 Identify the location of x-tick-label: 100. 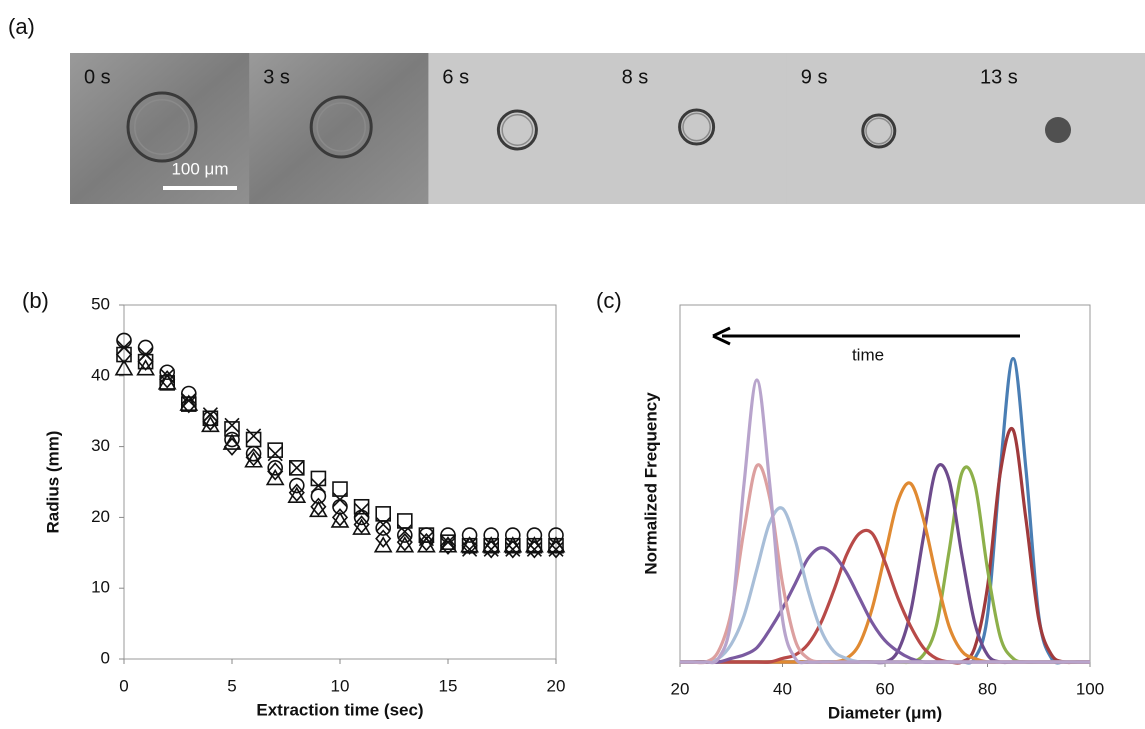
(1090, 688).